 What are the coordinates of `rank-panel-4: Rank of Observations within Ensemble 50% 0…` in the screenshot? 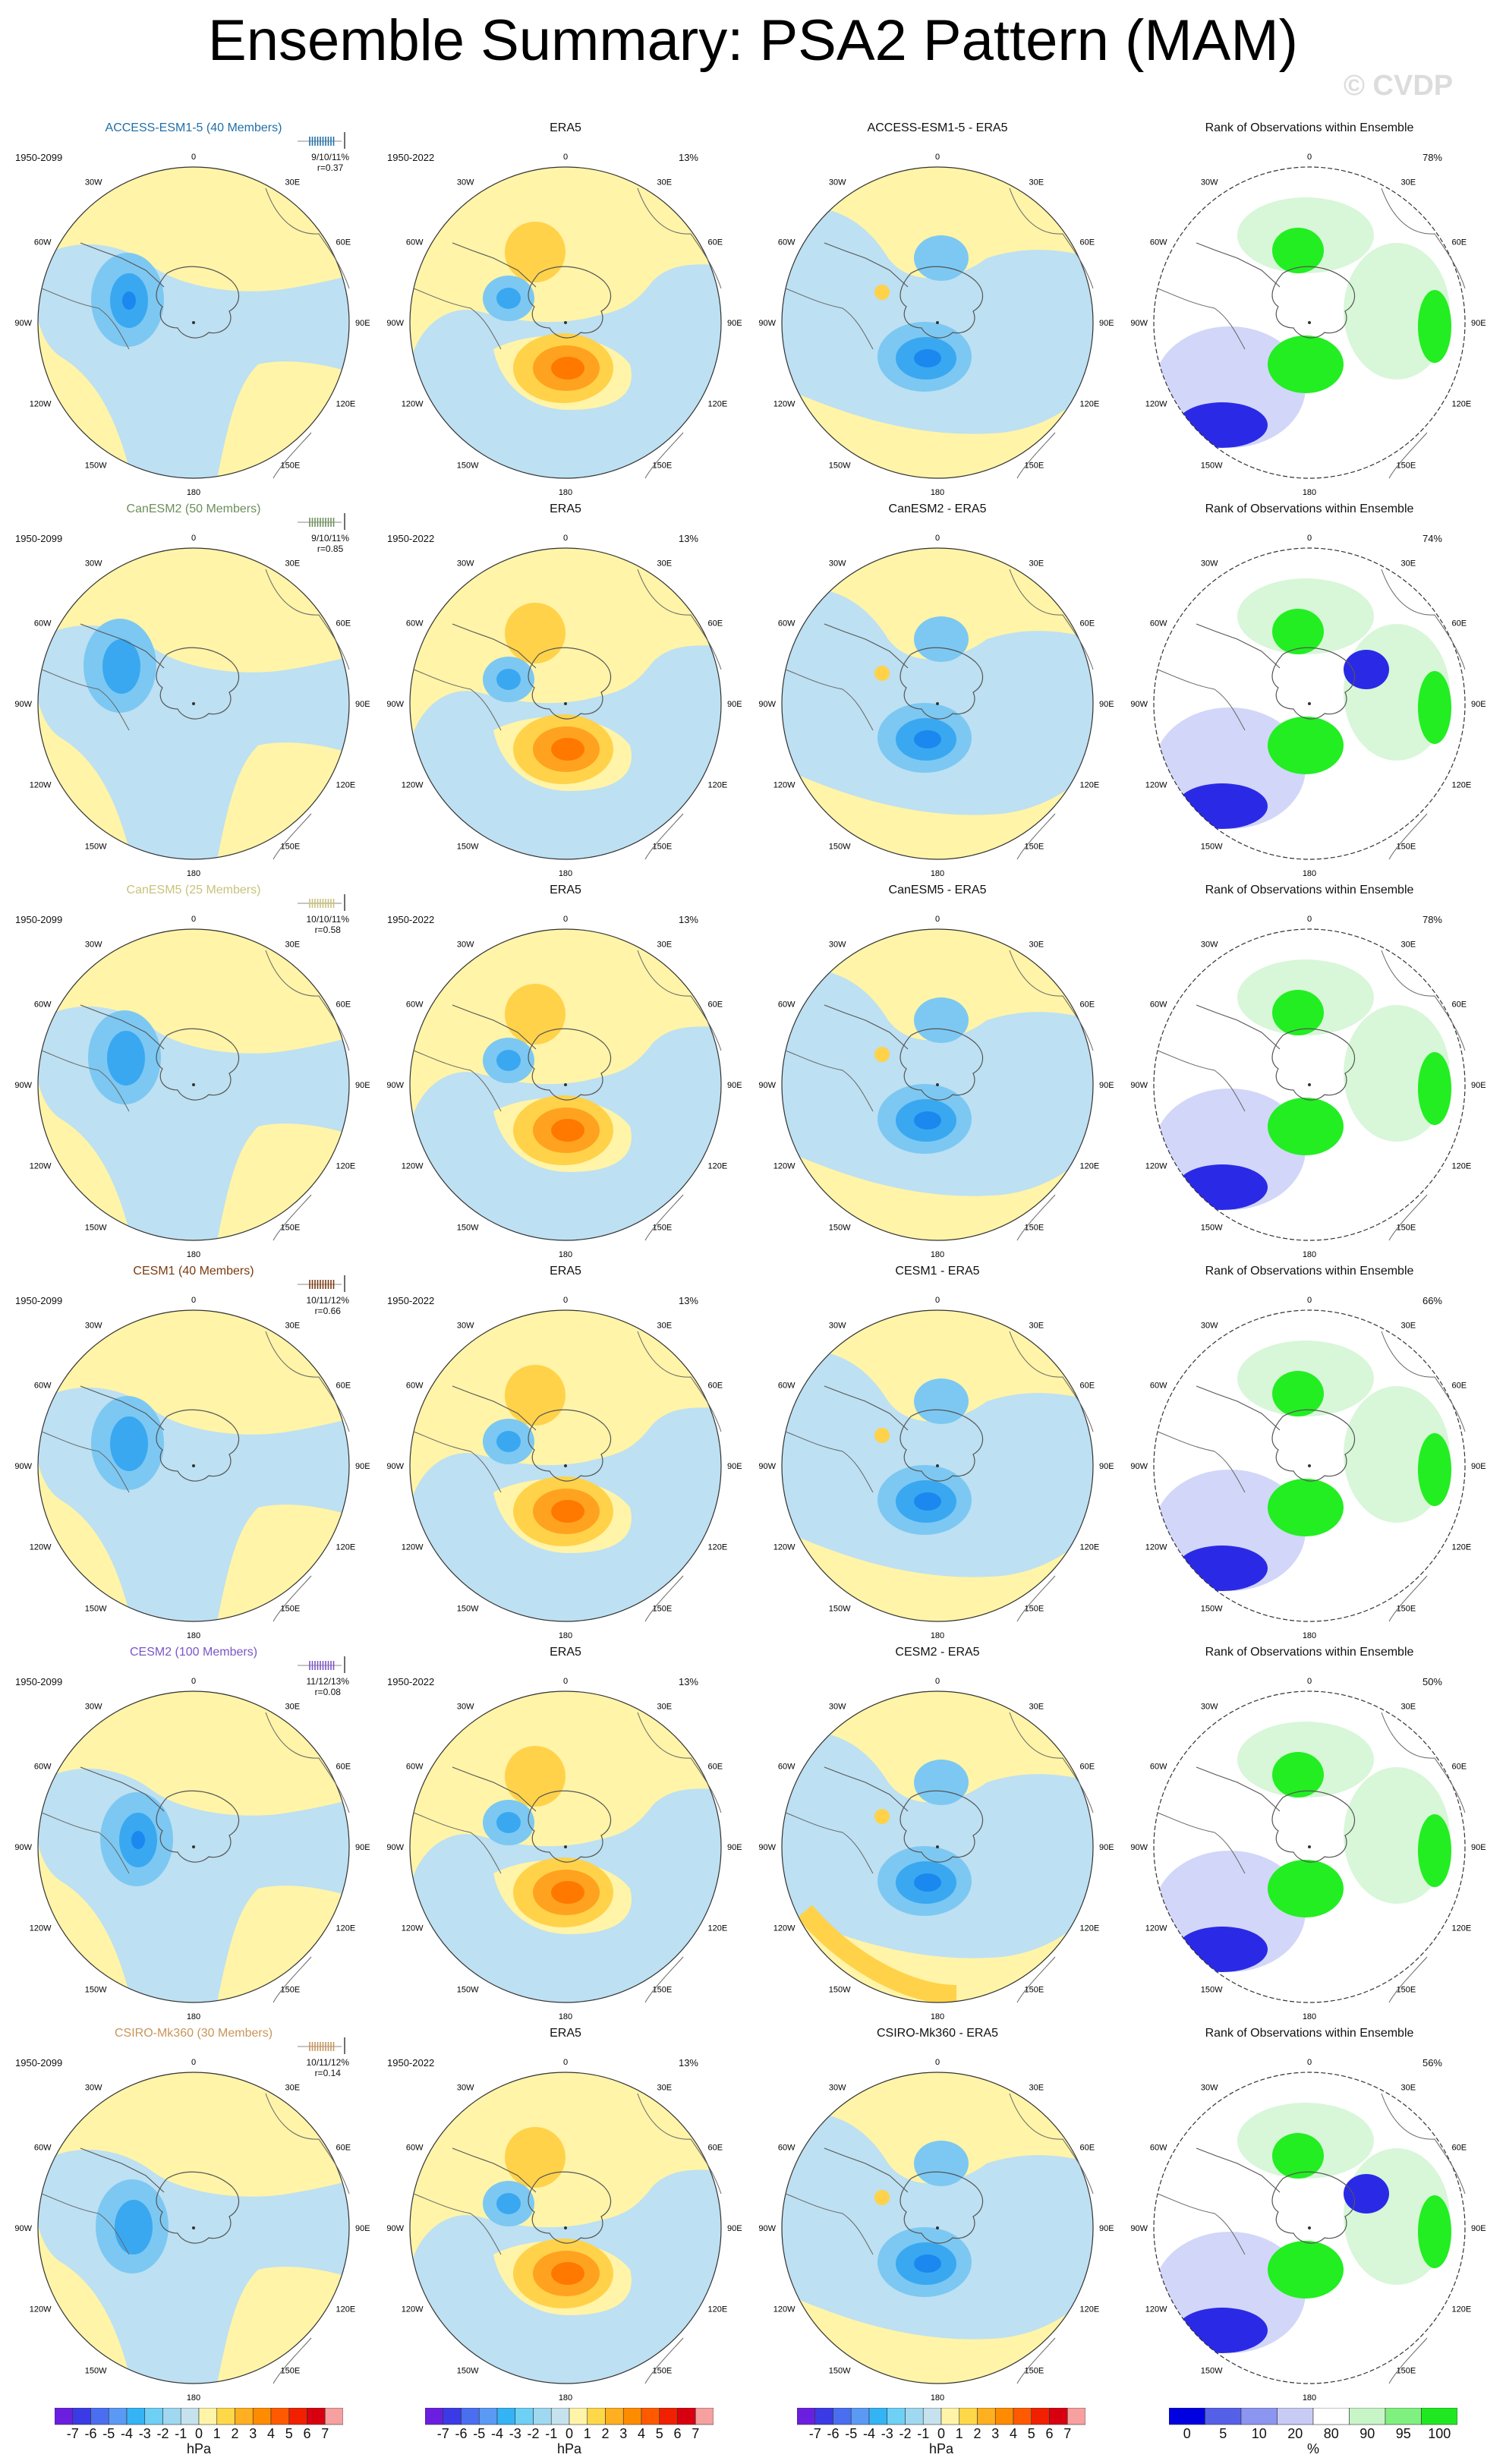 It's located at (1309, 1835).